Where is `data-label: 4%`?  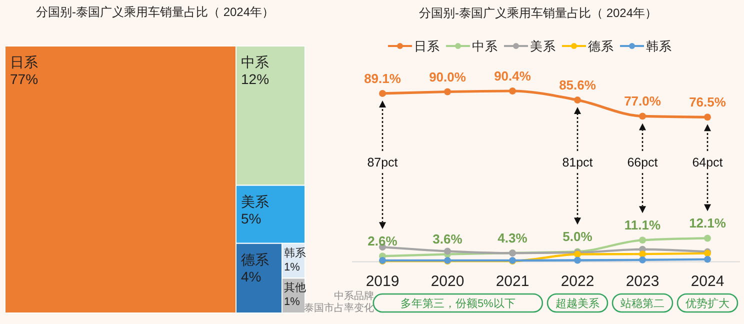
data-label: 4% is located at coordinates (251, 276).